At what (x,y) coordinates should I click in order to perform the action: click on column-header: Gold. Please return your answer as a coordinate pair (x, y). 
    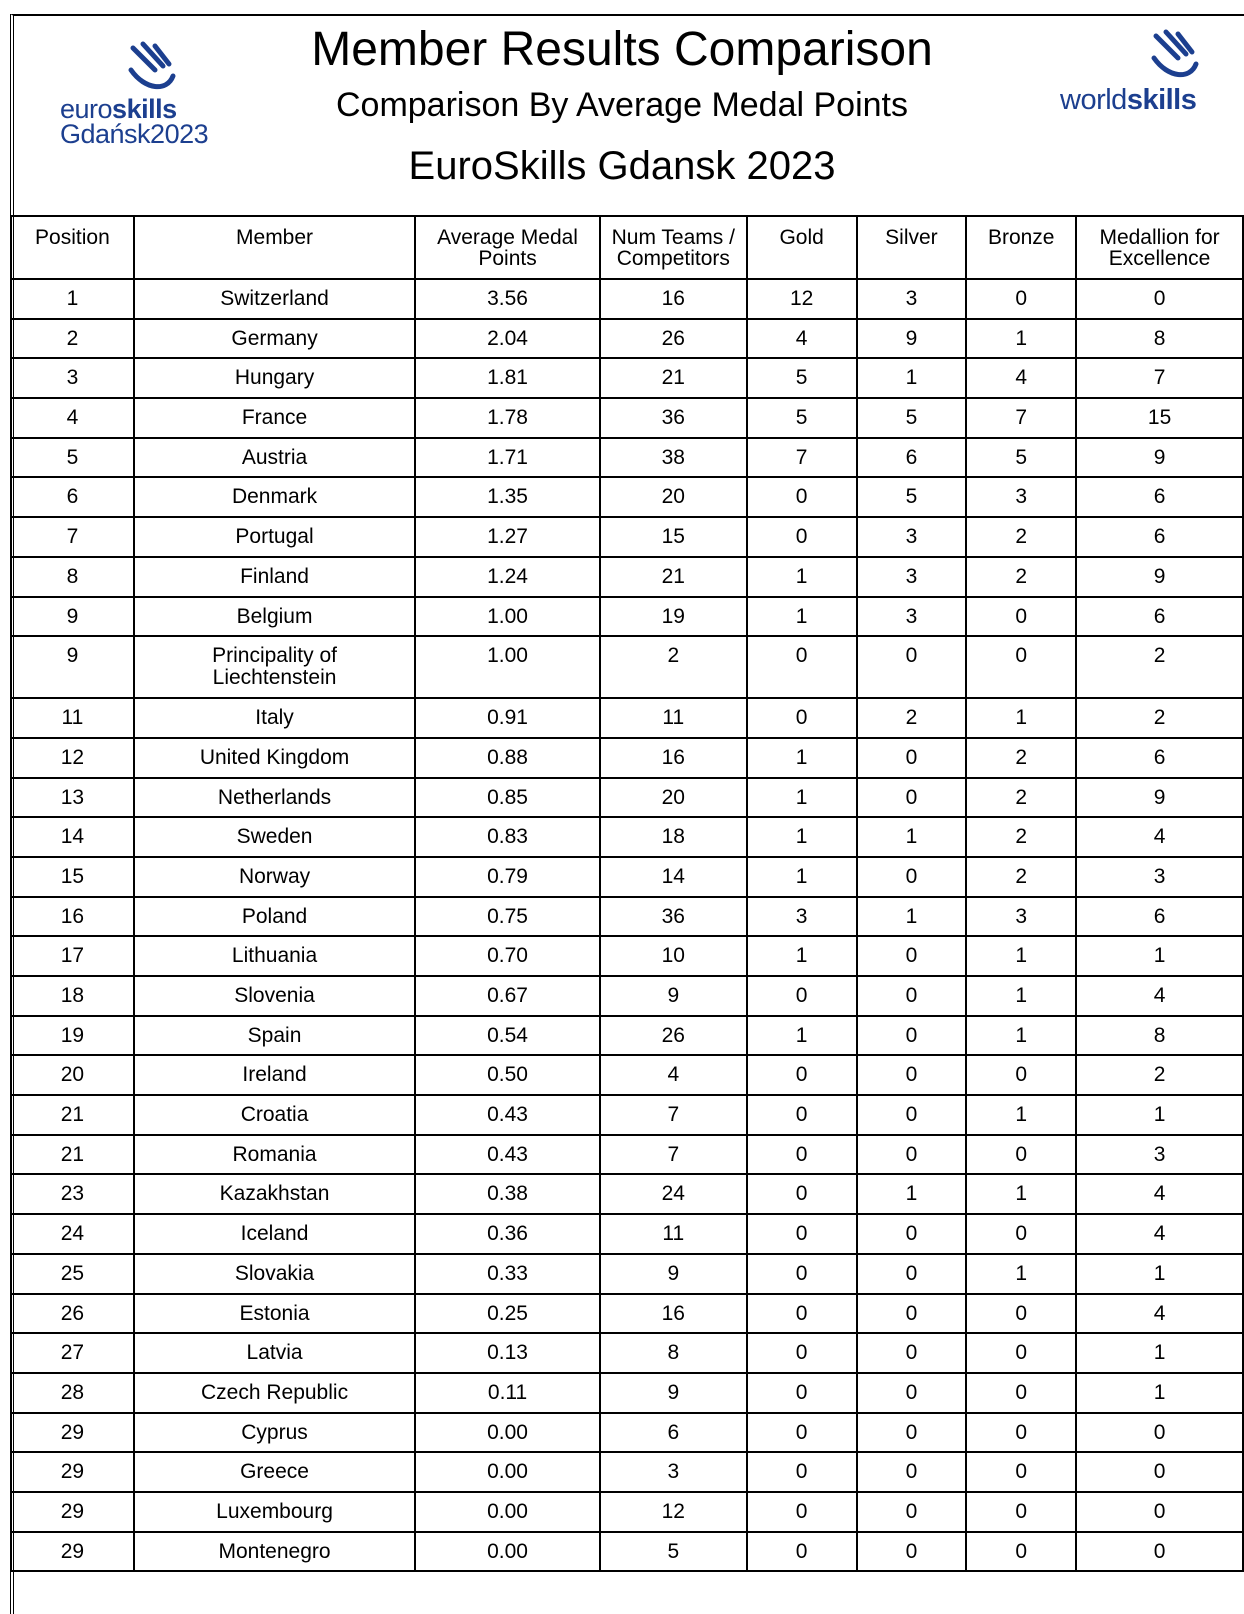
    Looking at the image, I should click on (801, 247).